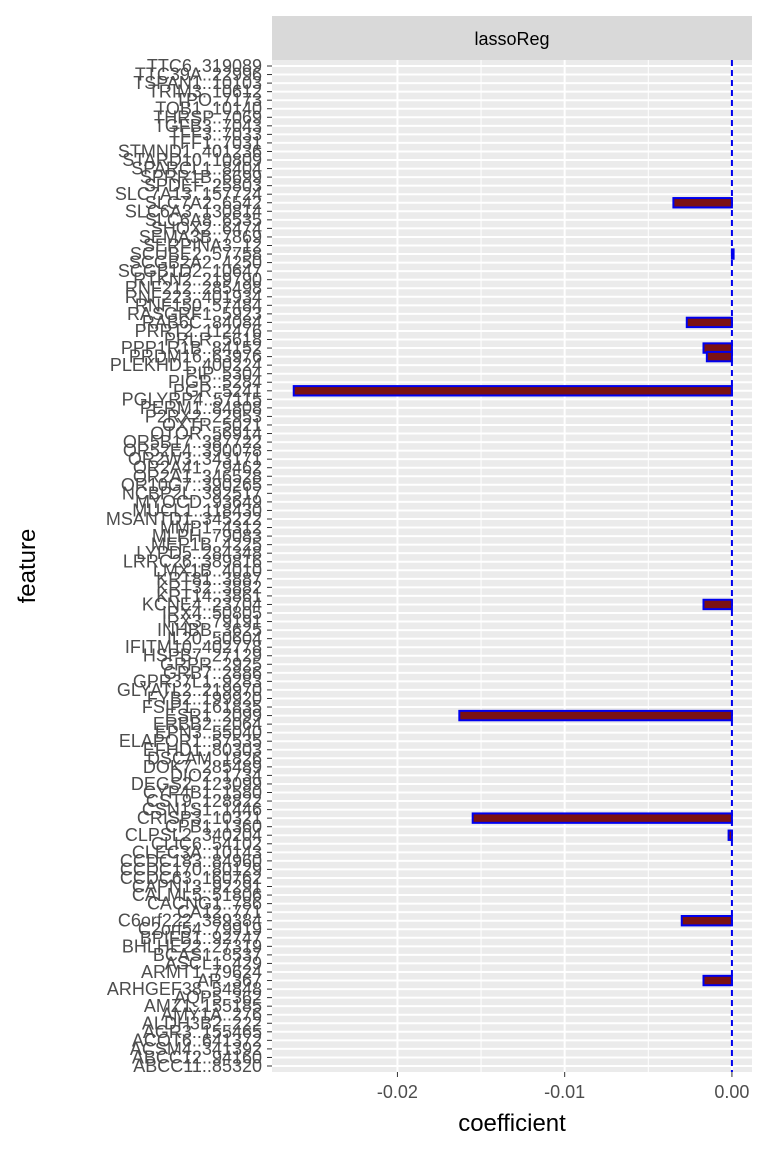  What do you see at coordinates (212, 622) in the screenshot?
I see `y-tick-label: IRX3..79191` at bounding box center [212, 622].